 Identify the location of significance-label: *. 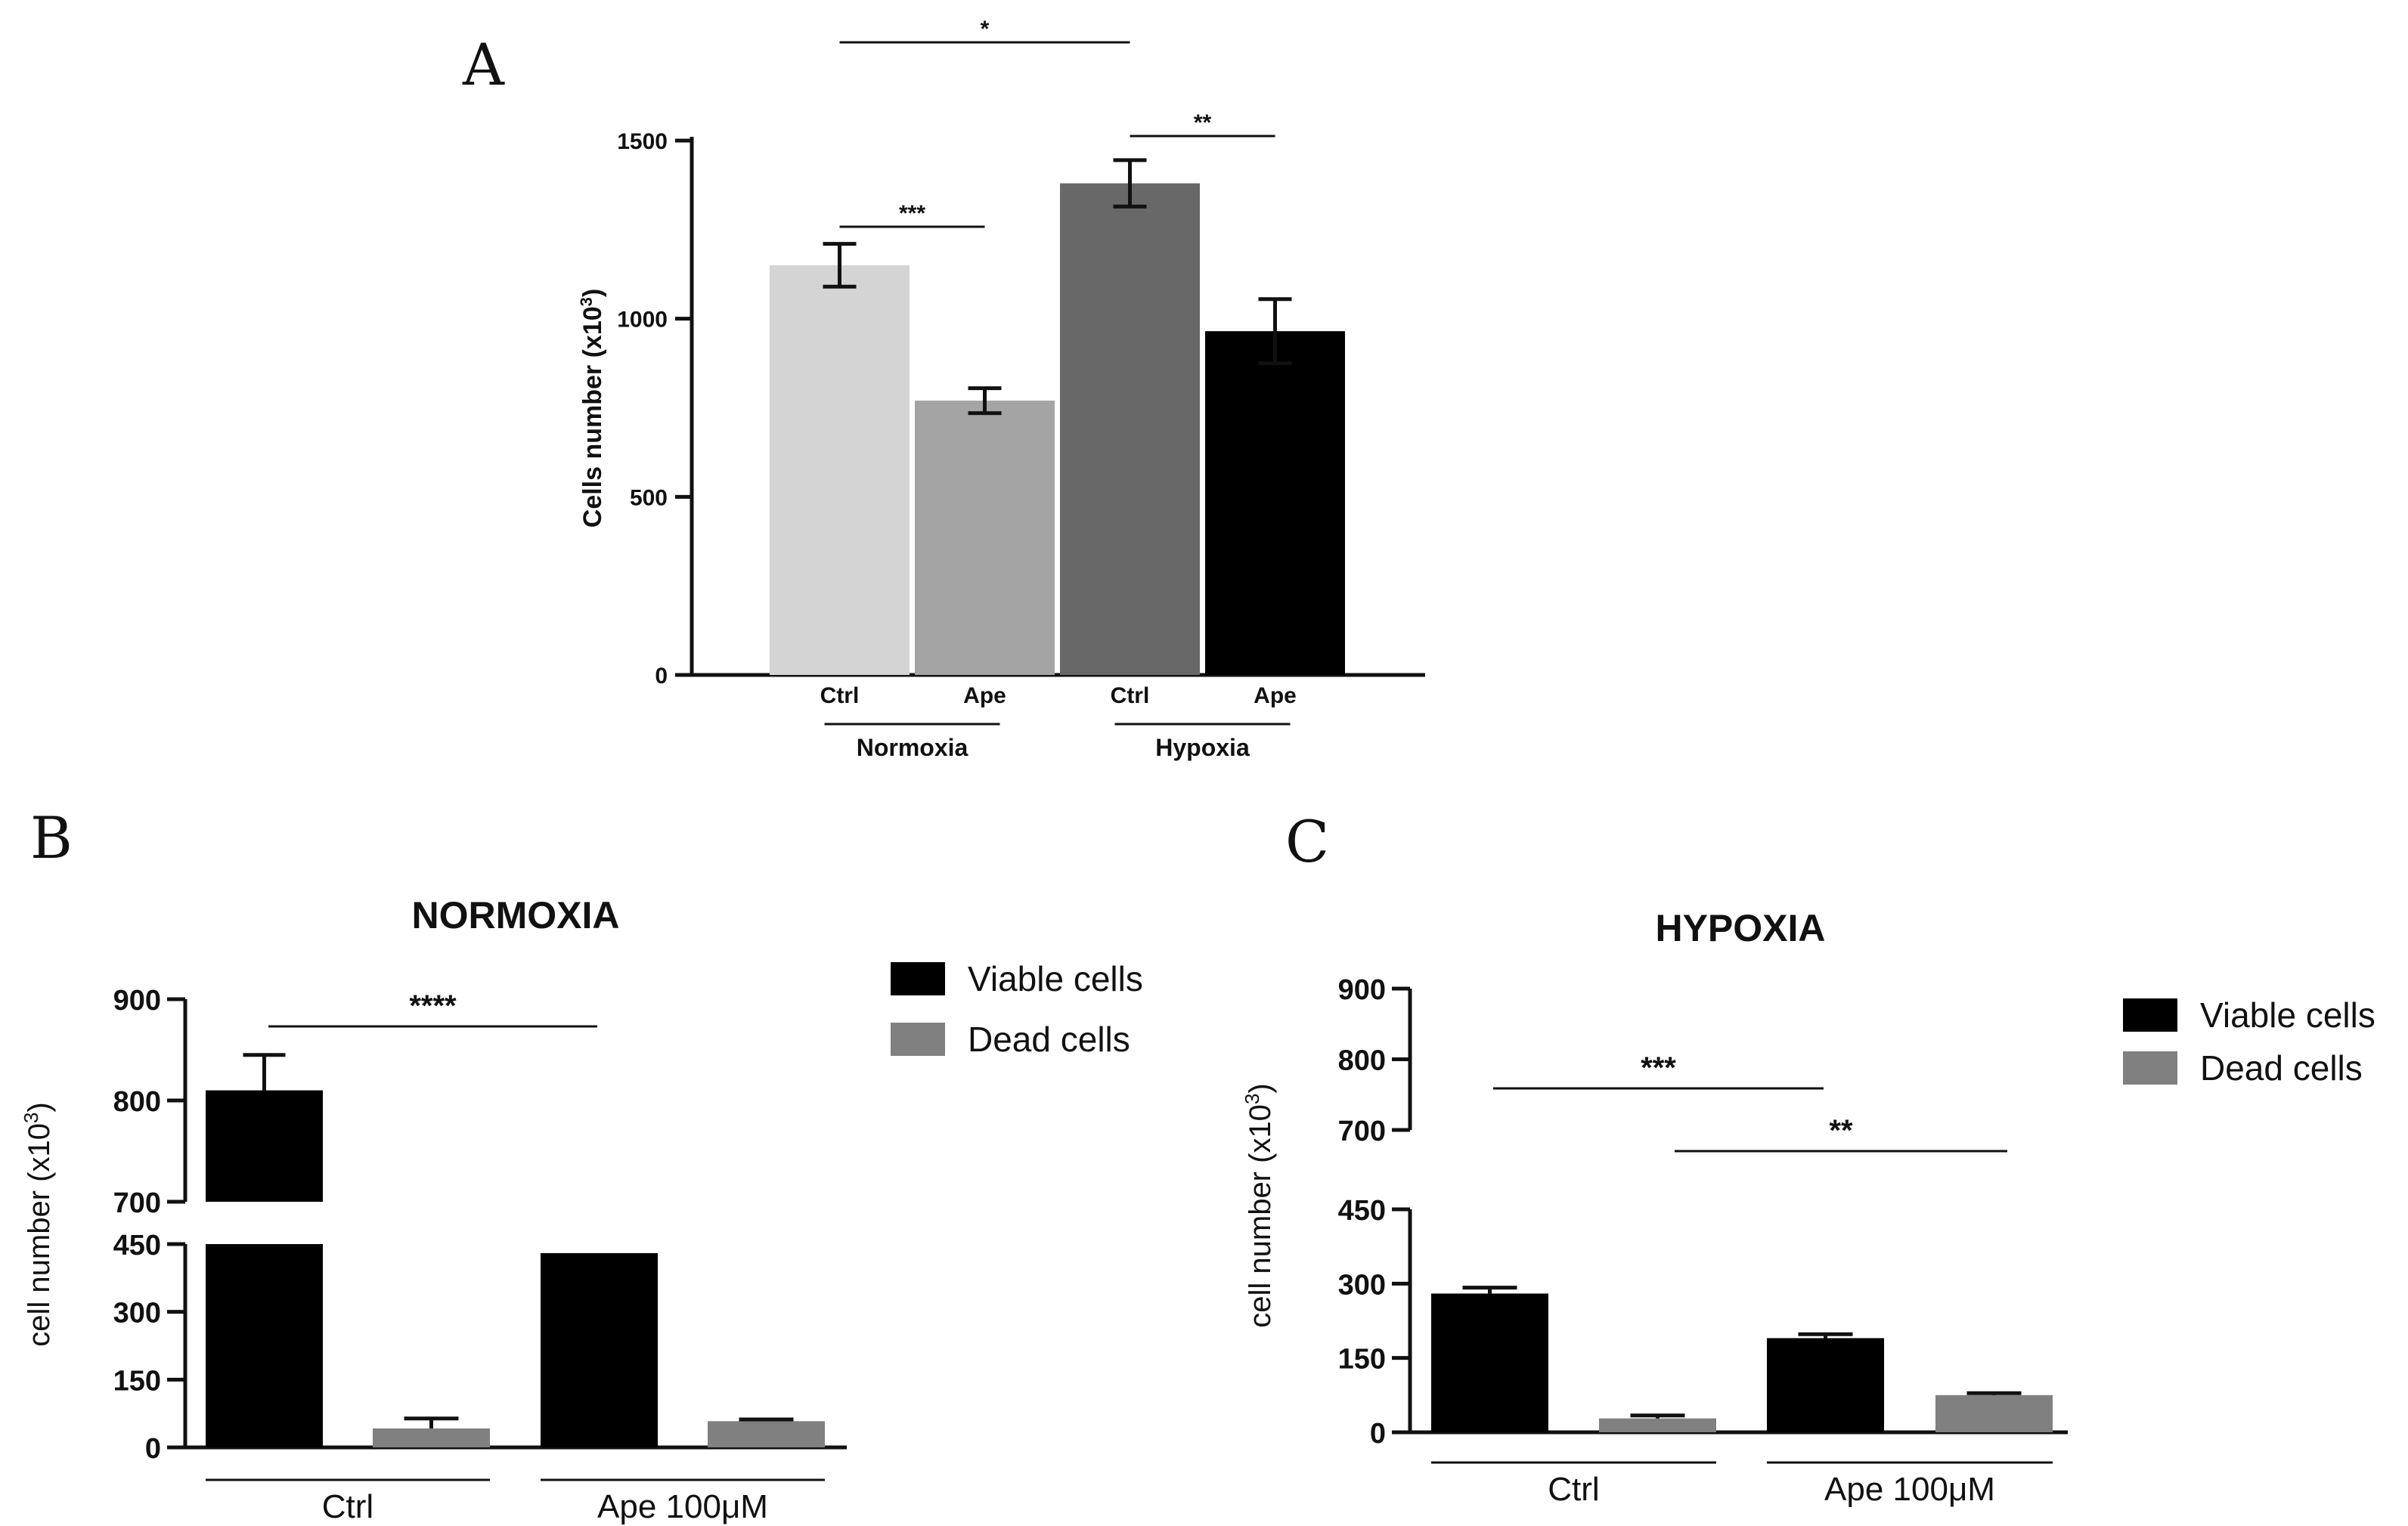
(985, 30).